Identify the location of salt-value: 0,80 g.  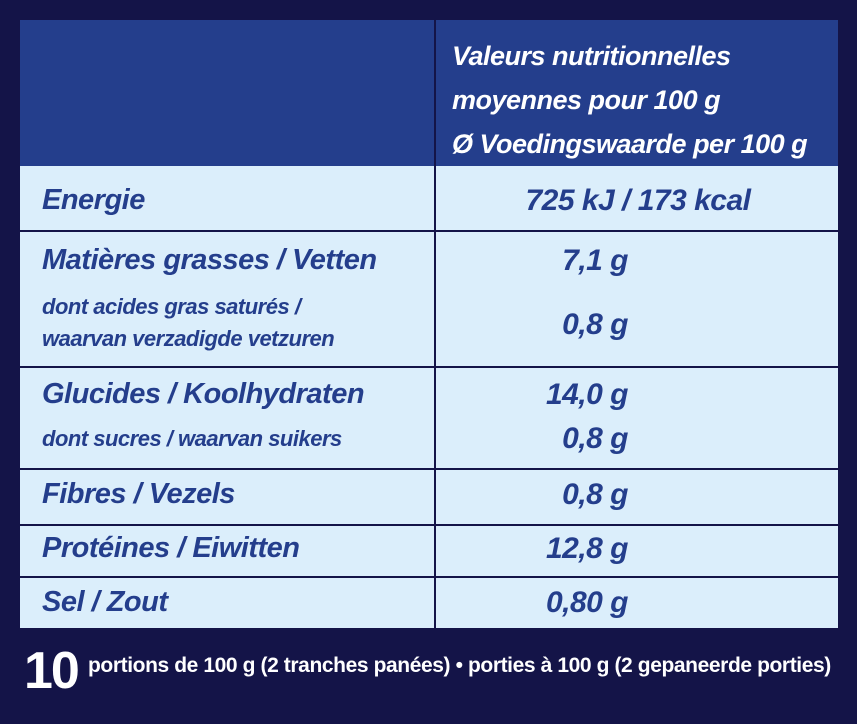
(587, 602).